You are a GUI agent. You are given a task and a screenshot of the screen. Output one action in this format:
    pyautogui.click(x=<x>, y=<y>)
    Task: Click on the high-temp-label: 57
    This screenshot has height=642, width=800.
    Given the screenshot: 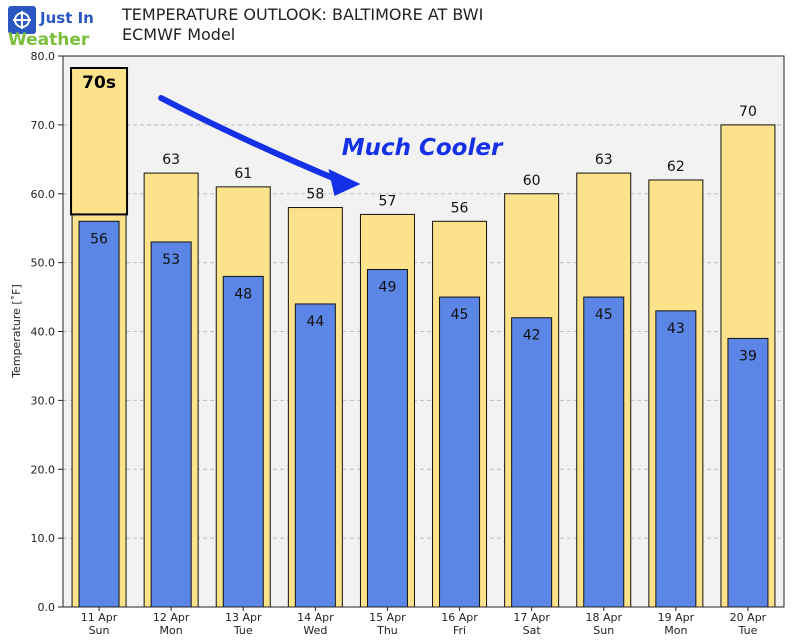 What is the action you would take?
    pyautogui.click(x=388, y=201)
    